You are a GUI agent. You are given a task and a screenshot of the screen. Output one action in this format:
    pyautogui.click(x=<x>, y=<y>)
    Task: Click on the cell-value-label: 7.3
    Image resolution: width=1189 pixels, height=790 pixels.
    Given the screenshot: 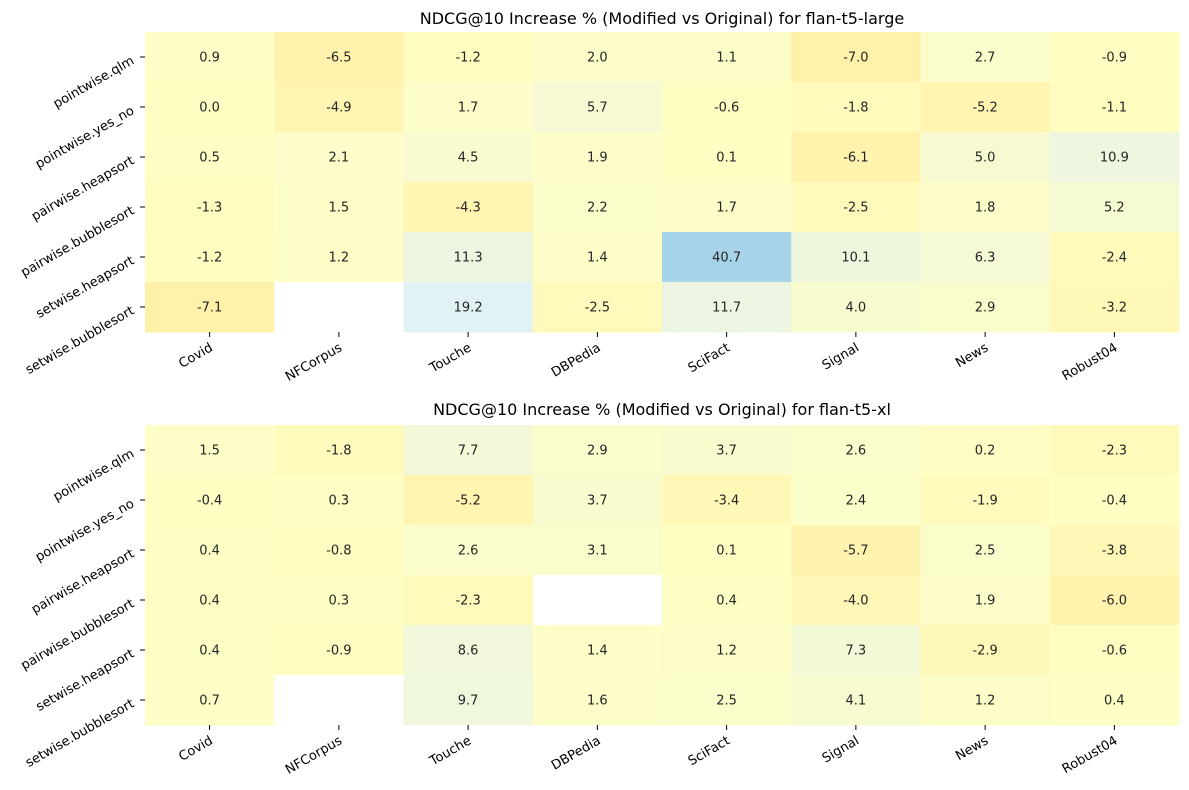 What is the action you would take?
    pyautogui.click(x=856, y=651)
    